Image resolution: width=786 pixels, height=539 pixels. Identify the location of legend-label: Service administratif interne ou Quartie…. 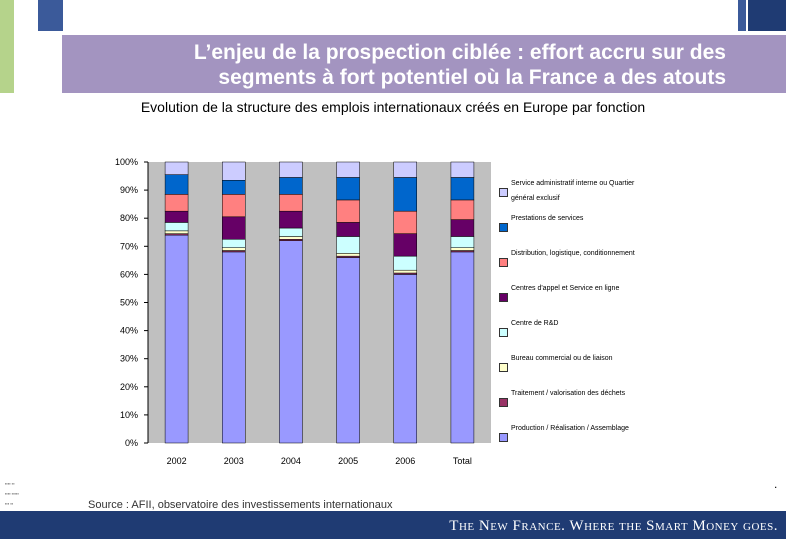
(573, 191).